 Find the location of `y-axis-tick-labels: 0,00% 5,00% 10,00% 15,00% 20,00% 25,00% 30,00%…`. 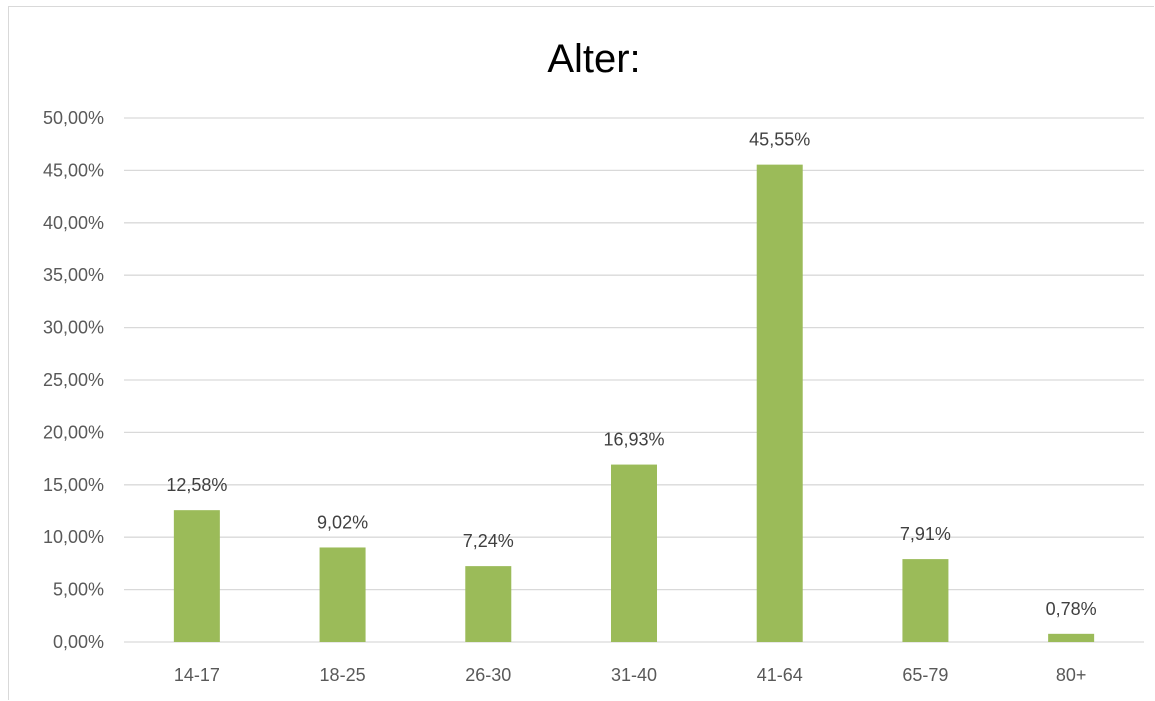

y-axis-tick-labels: 0,00% 5,00% 10,00% 15,00% 20,00% 25,00% 30,00%… is located at coordinates (73, 380).